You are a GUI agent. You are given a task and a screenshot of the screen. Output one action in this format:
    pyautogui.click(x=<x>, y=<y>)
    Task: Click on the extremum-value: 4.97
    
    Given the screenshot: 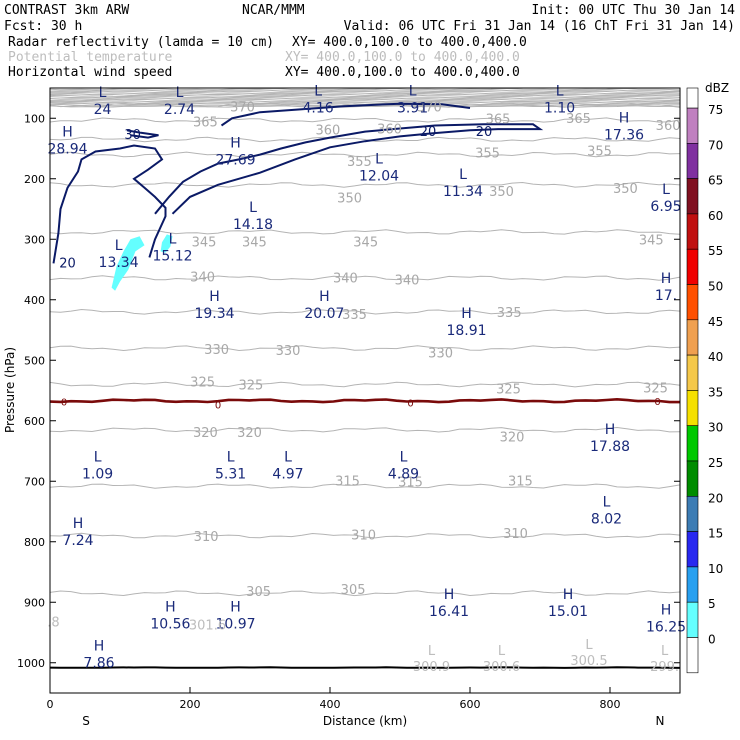 What is the action you would take?
    pyautogui.click(x=287, y=474)
    